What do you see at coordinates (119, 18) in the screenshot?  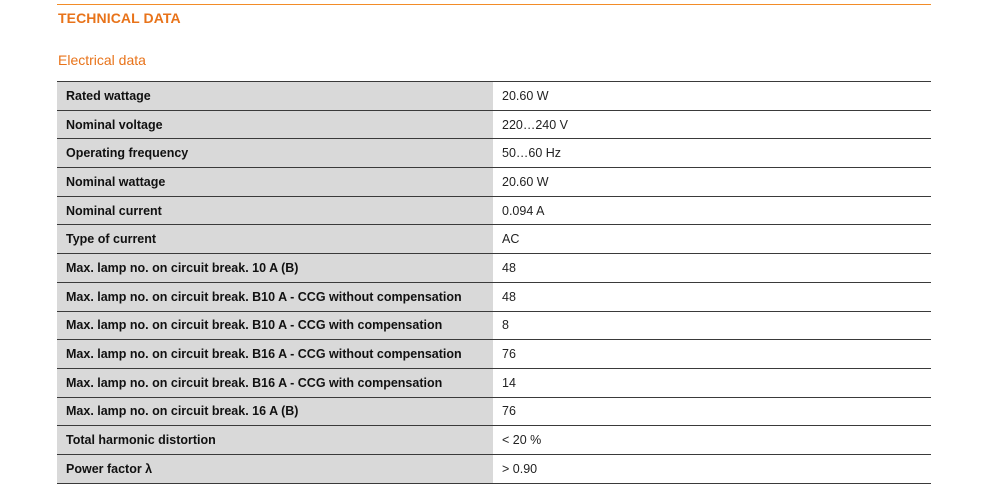 I see `section-title: TECHNICAL DATA` at bounding box center [119, 18].